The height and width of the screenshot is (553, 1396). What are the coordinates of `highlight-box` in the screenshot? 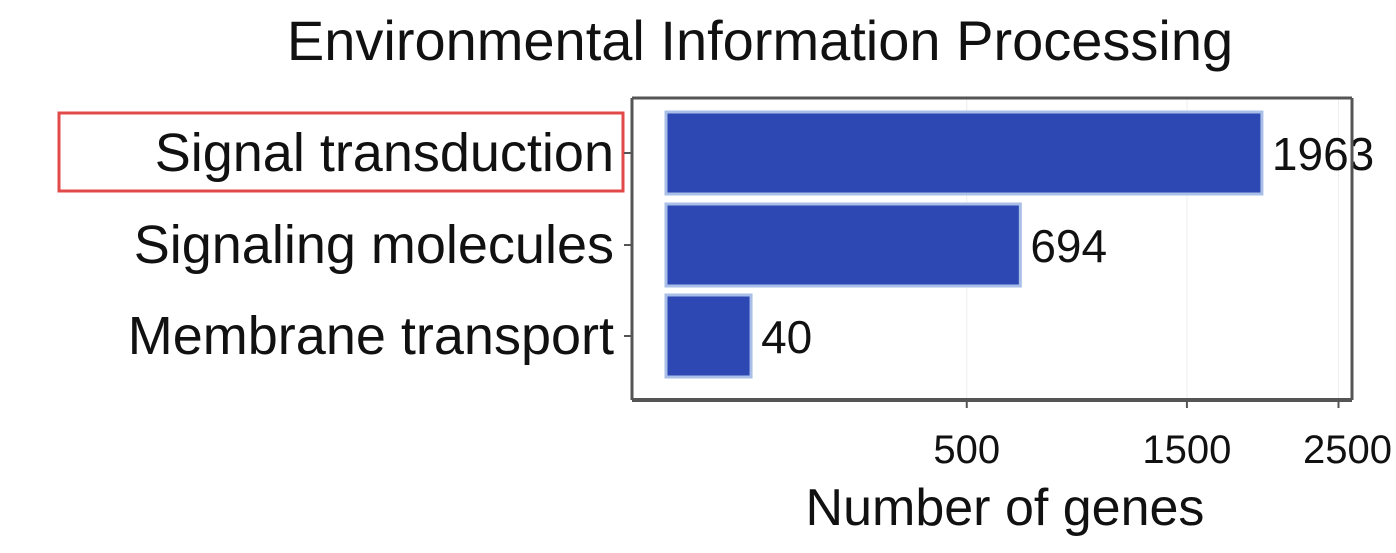 It's located at (341, 152).